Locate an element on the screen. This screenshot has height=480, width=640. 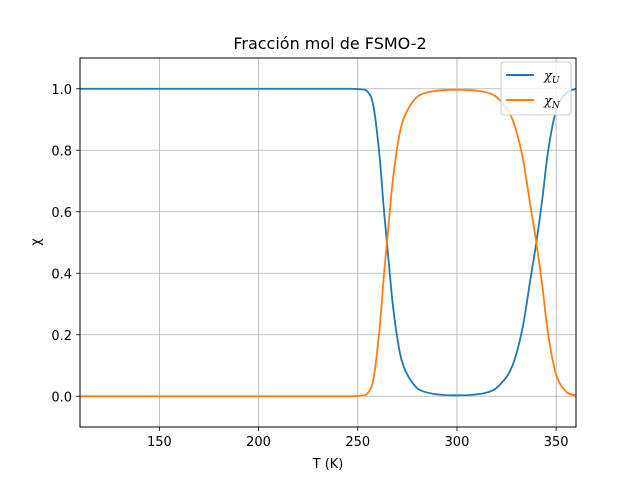
x-tick-label: 250 is located at coordinates (357, 442).